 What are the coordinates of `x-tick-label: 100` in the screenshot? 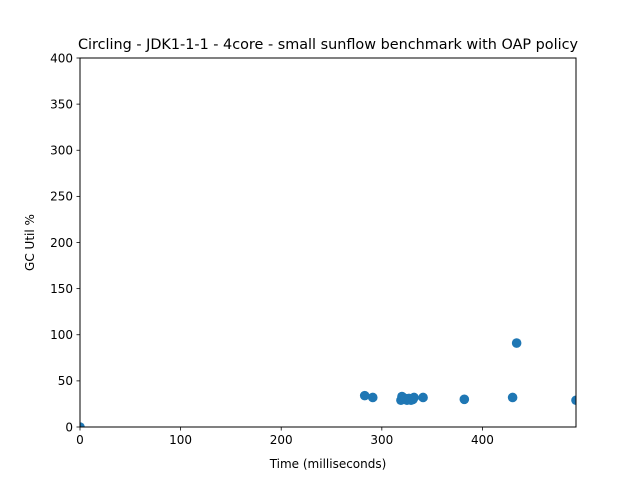 It's located at (180, 440).